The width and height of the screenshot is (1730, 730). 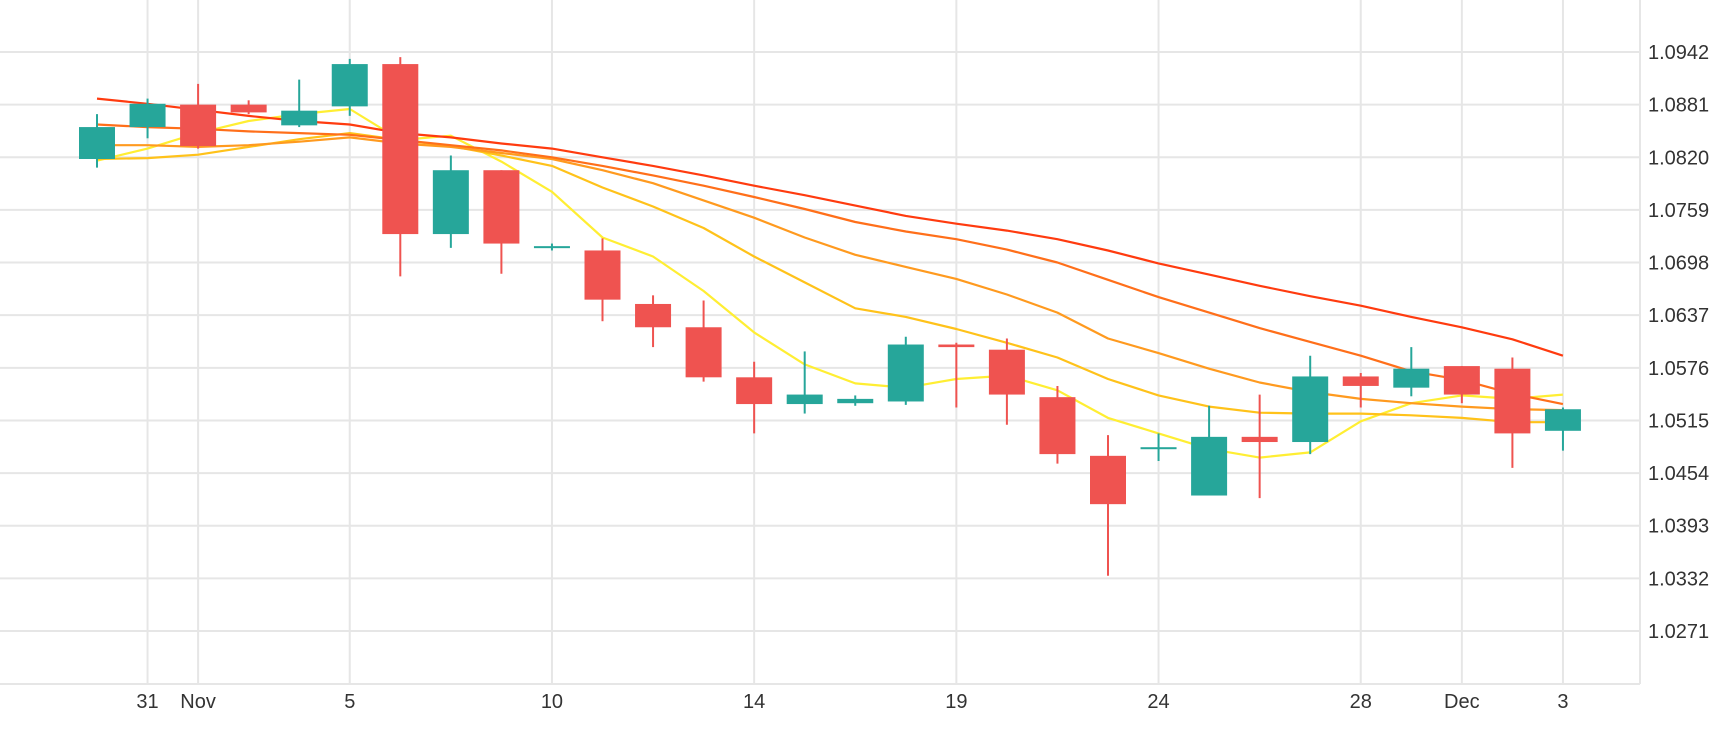 What do you see at coordinates (754, 702) in the screenshot?
I see `x-tick-label: 14` at bounding box center [754, 702].